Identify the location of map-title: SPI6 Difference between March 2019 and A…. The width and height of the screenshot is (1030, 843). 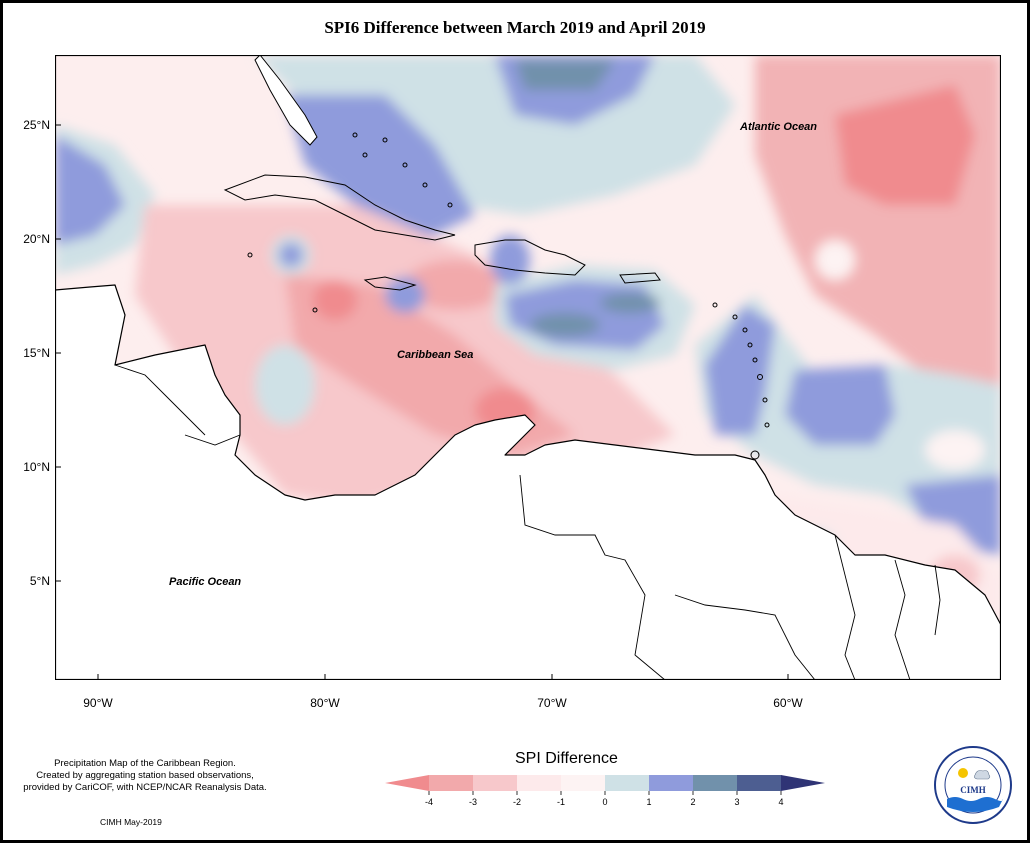
(515, 27).